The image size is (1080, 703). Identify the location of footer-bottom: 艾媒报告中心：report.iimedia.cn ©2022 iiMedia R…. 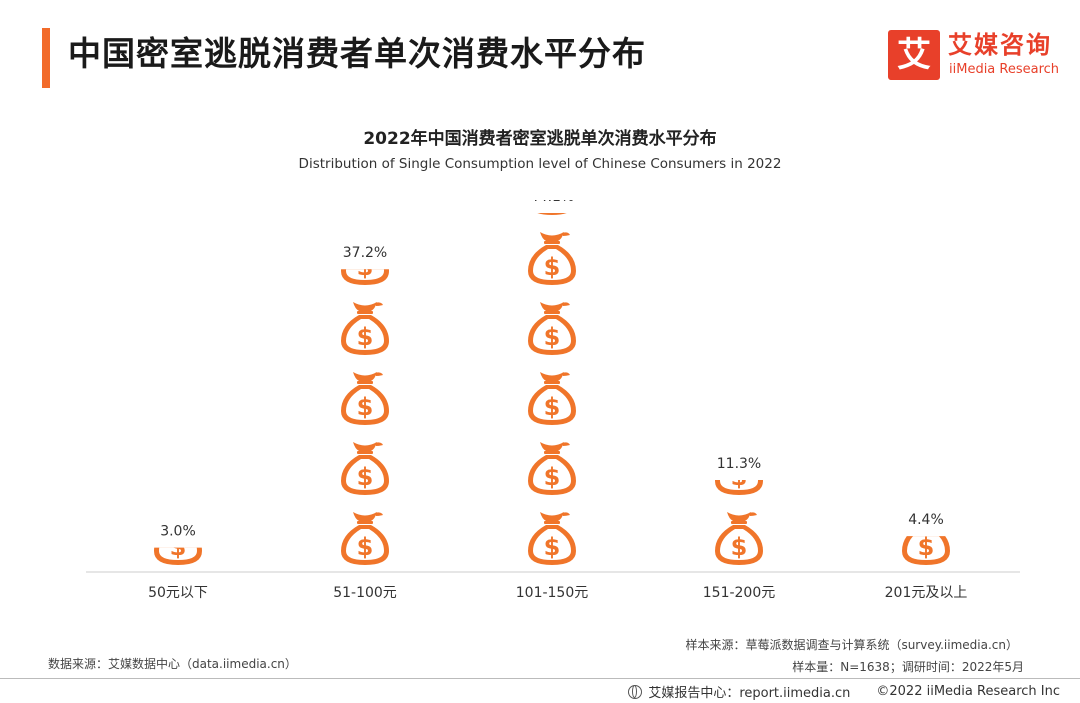
(844, 691).